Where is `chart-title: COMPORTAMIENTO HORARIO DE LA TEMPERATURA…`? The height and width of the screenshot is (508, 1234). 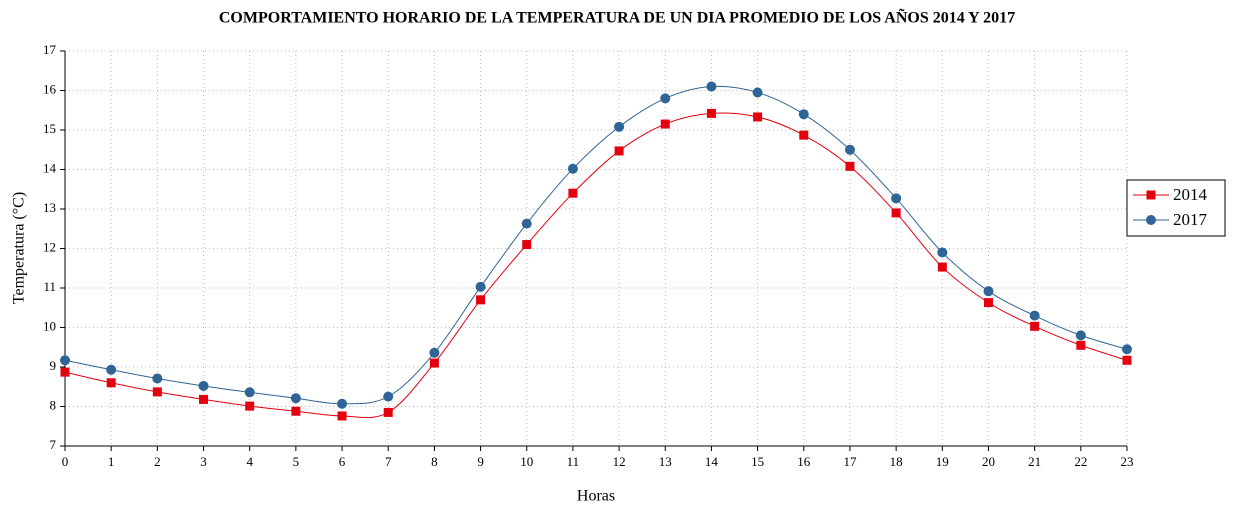
chart-title: COMPORTAMIENTO HORARIO DE LA TEMPERATURA… is located at coordinates (617, 17).